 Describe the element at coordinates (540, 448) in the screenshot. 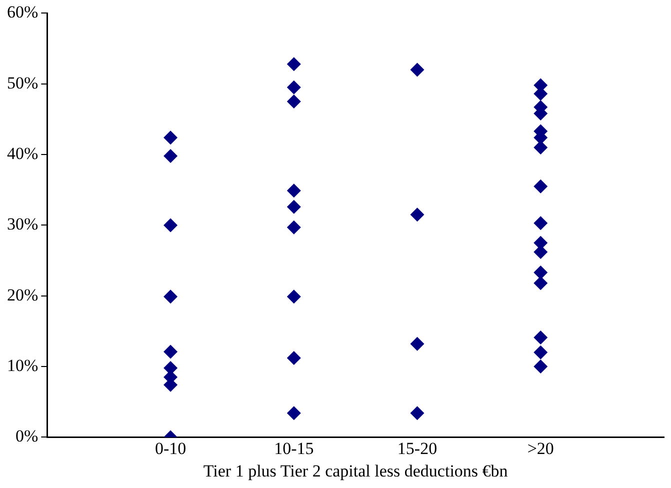

I see `x-tick-label: >20` at that location.